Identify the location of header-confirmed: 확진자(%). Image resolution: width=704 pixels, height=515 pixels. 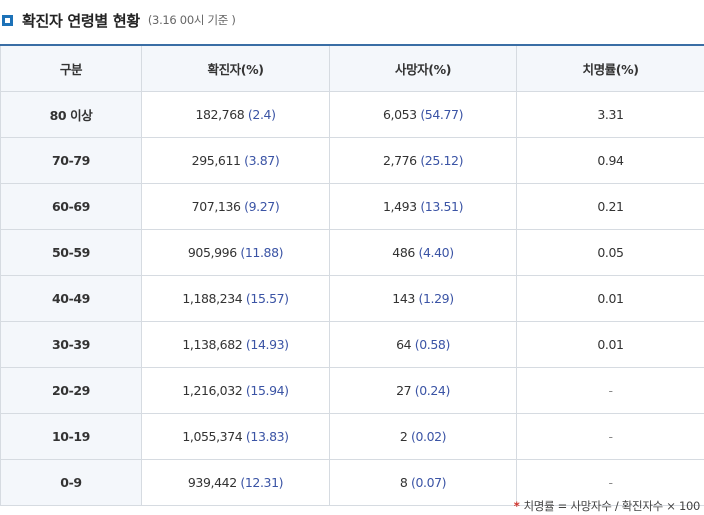
(235, 68).